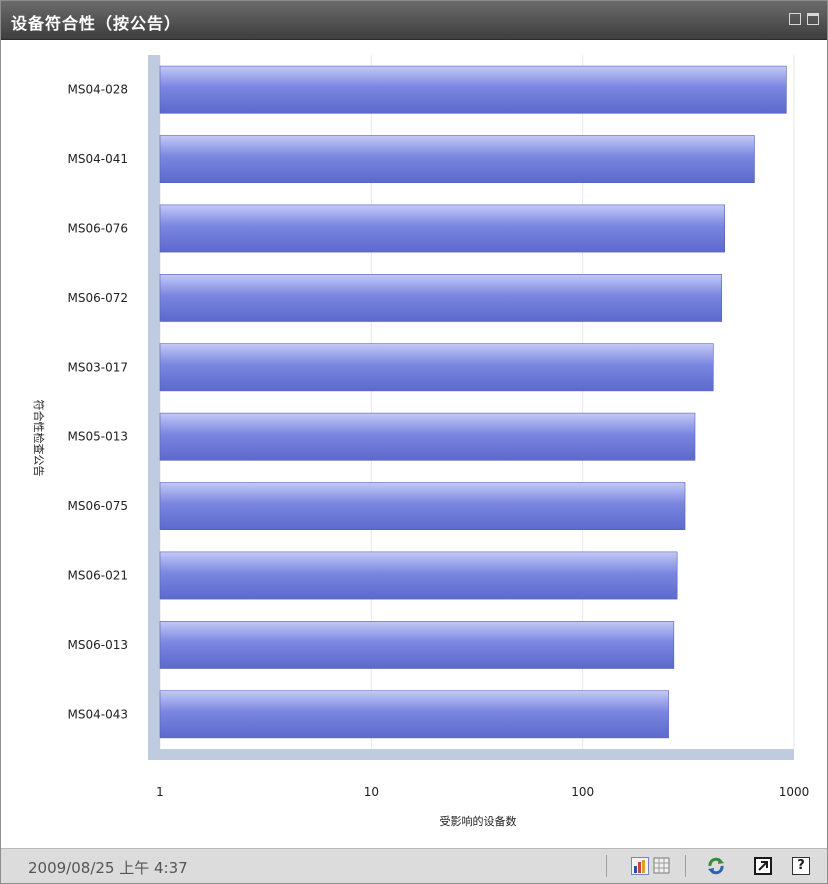 This screenshot has height=884, width=828. What do you see at coordinates (98, 159) in the screenshot?
I see `category-label: MS04-041` at bounding box center [98, 159].